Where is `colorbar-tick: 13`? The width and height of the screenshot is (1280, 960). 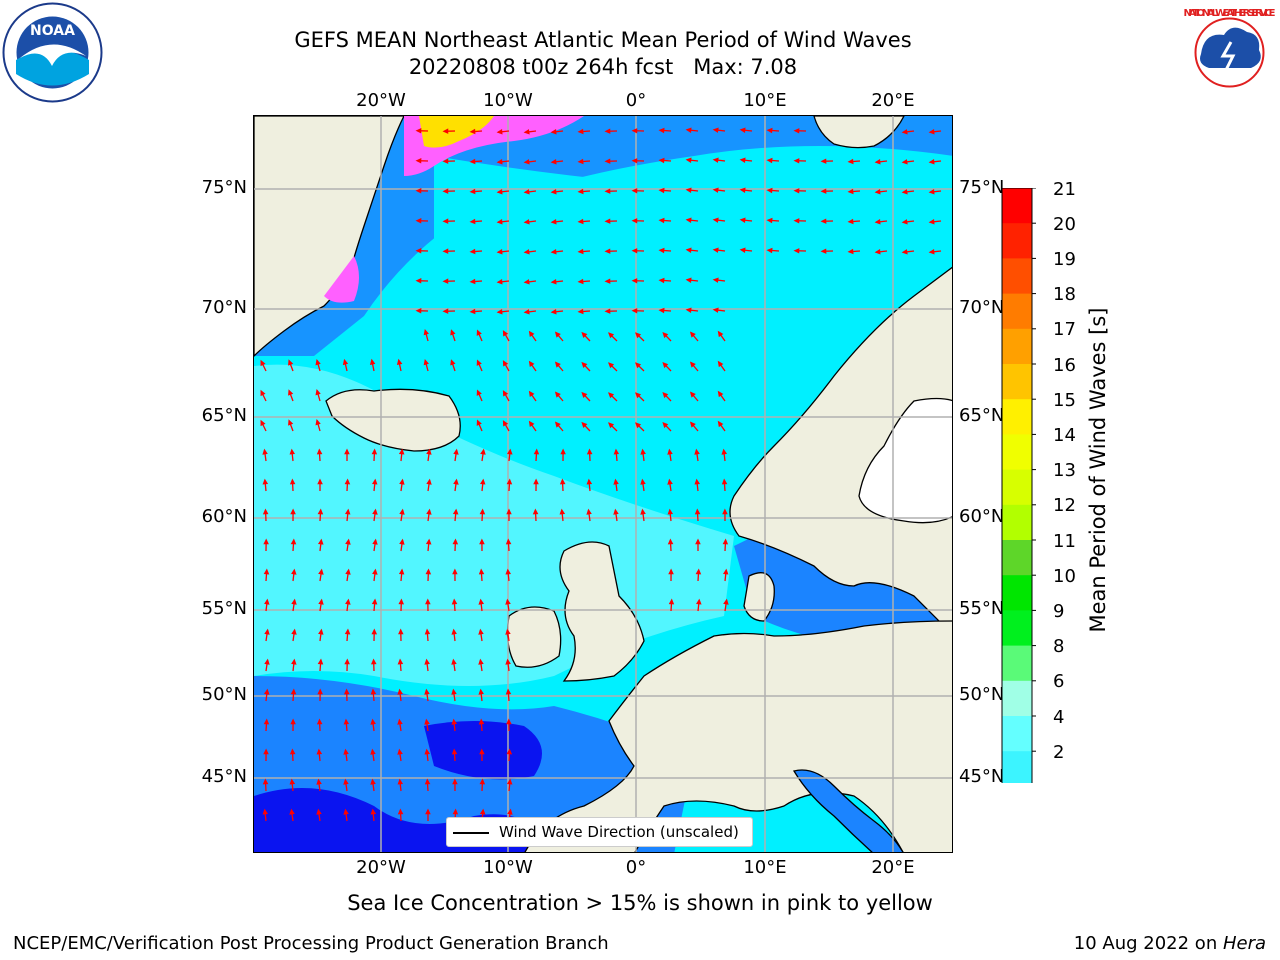
colorbar-tick: 13 is located at coordinates (1064, 470).